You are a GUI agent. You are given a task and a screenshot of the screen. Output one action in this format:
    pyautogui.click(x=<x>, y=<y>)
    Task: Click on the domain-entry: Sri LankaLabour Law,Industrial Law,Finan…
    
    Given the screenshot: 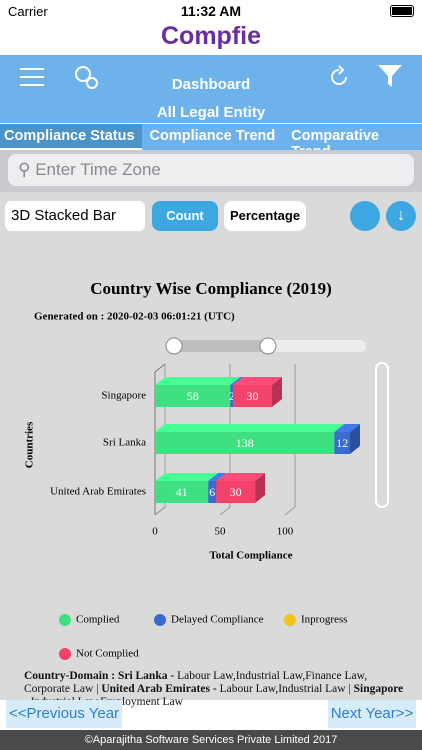 What is the action you would take?
    pyautogui.click(x=195, y=682)
    